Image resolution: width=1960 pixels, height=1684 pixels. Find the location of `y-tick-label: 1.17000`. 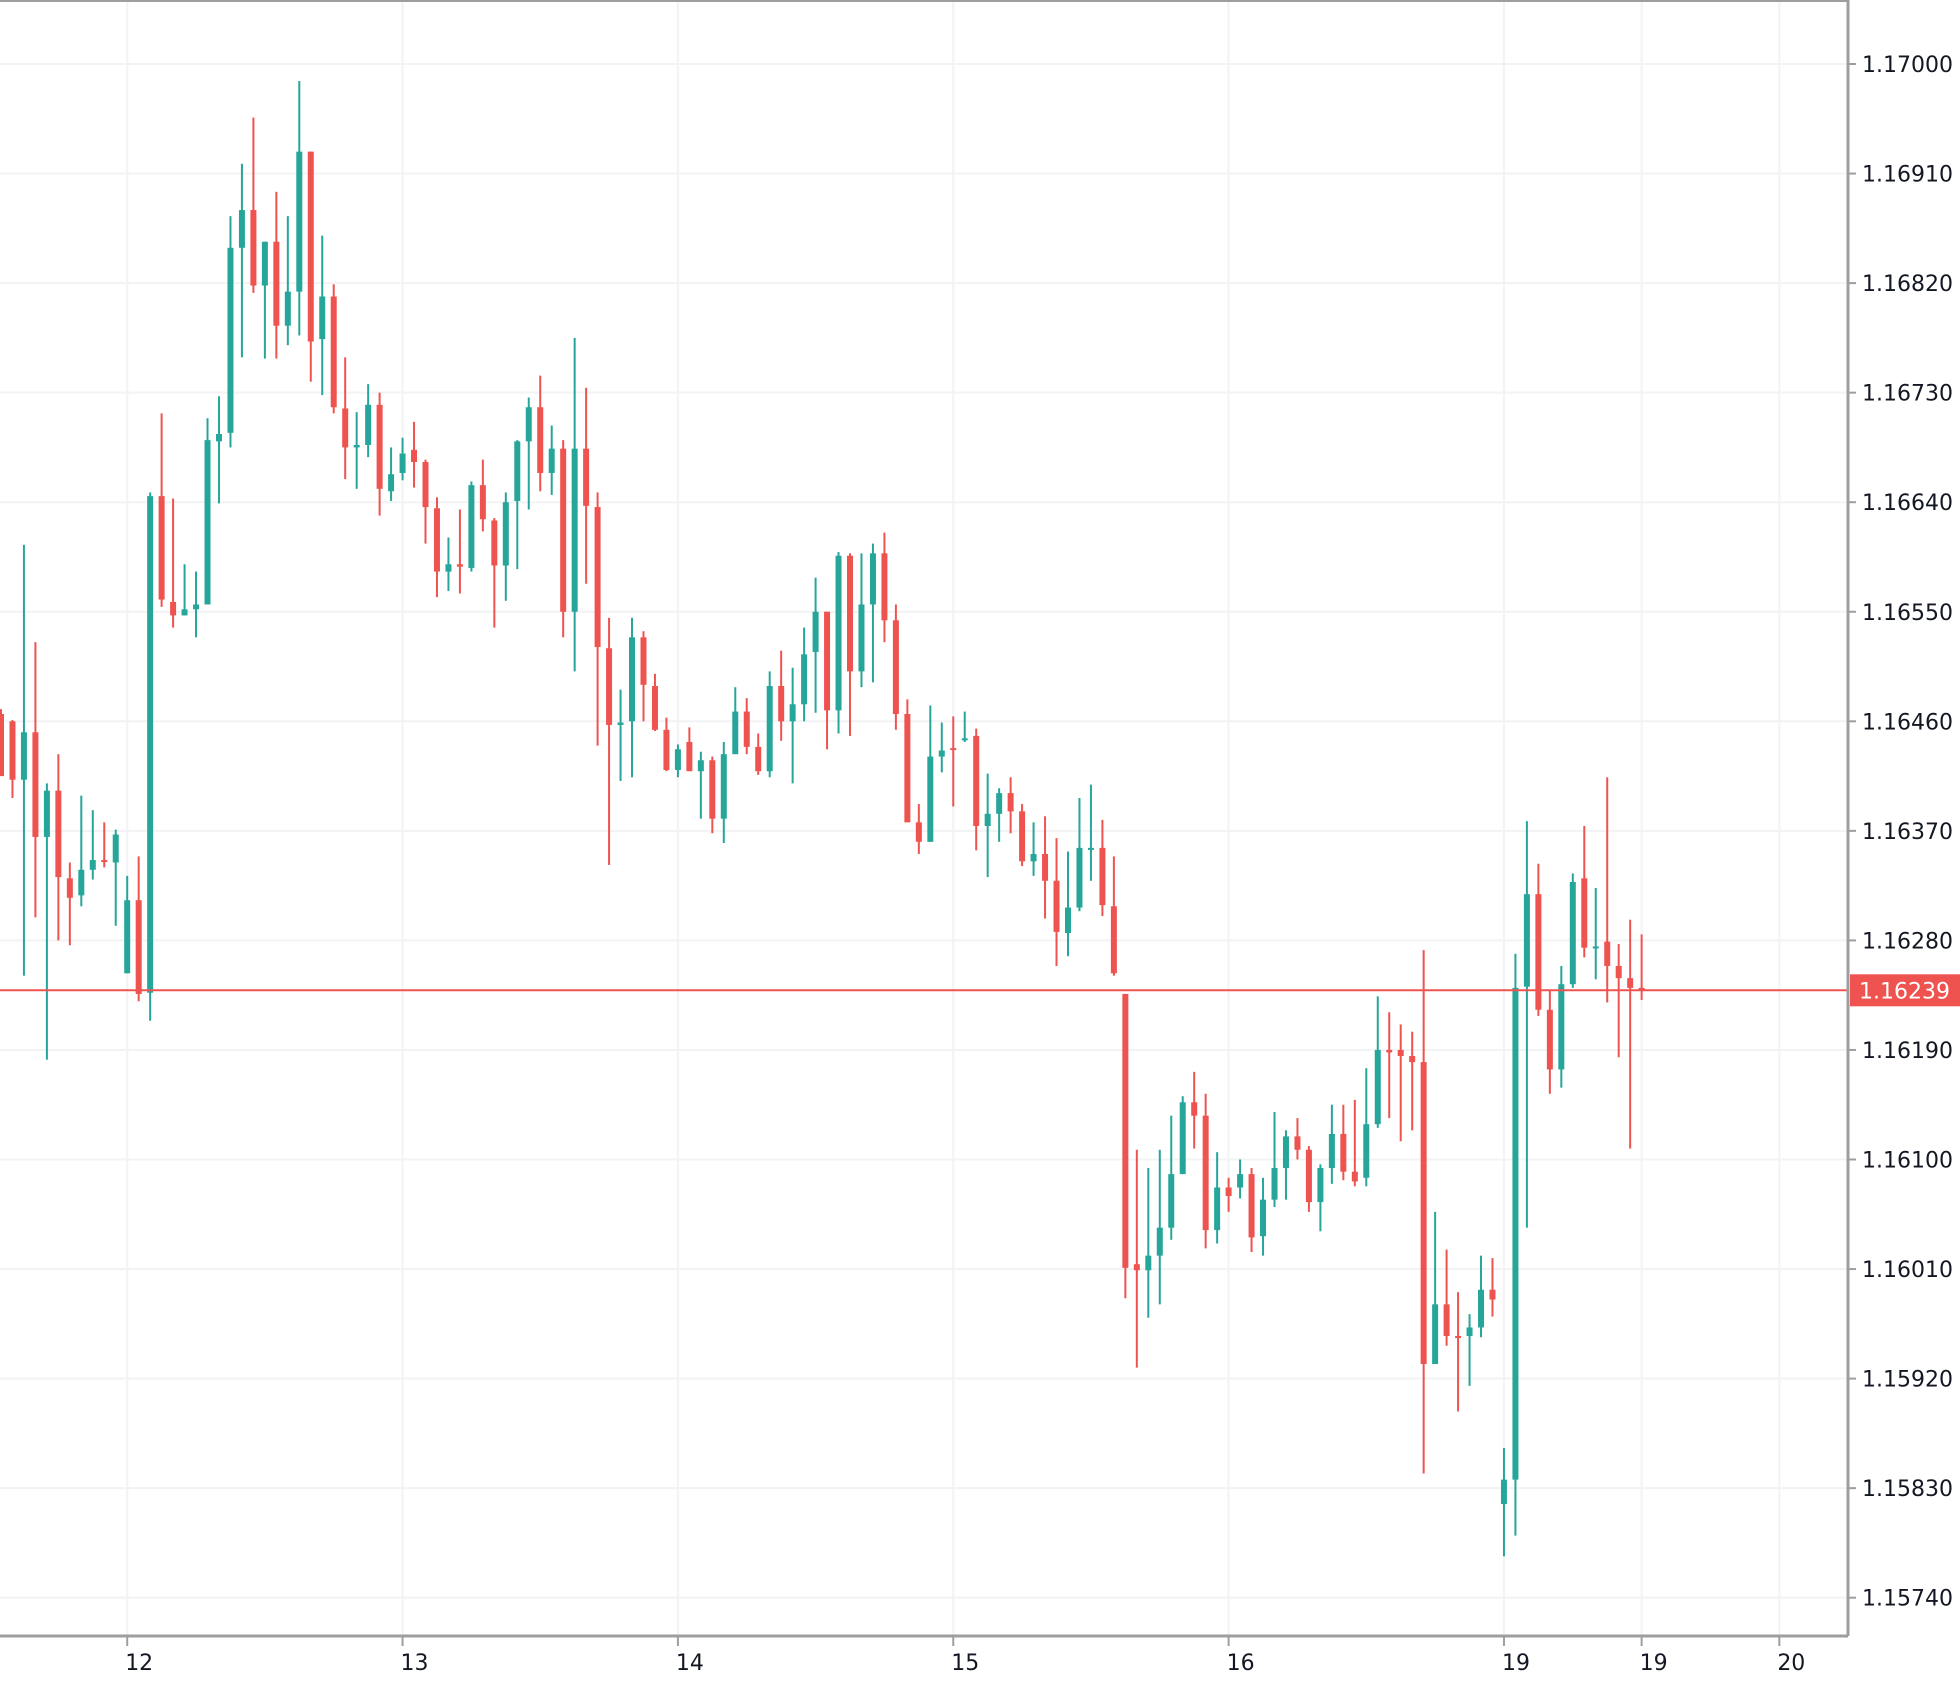

y-tick-label: 1.17000 is located at coordinates (1907, 65).